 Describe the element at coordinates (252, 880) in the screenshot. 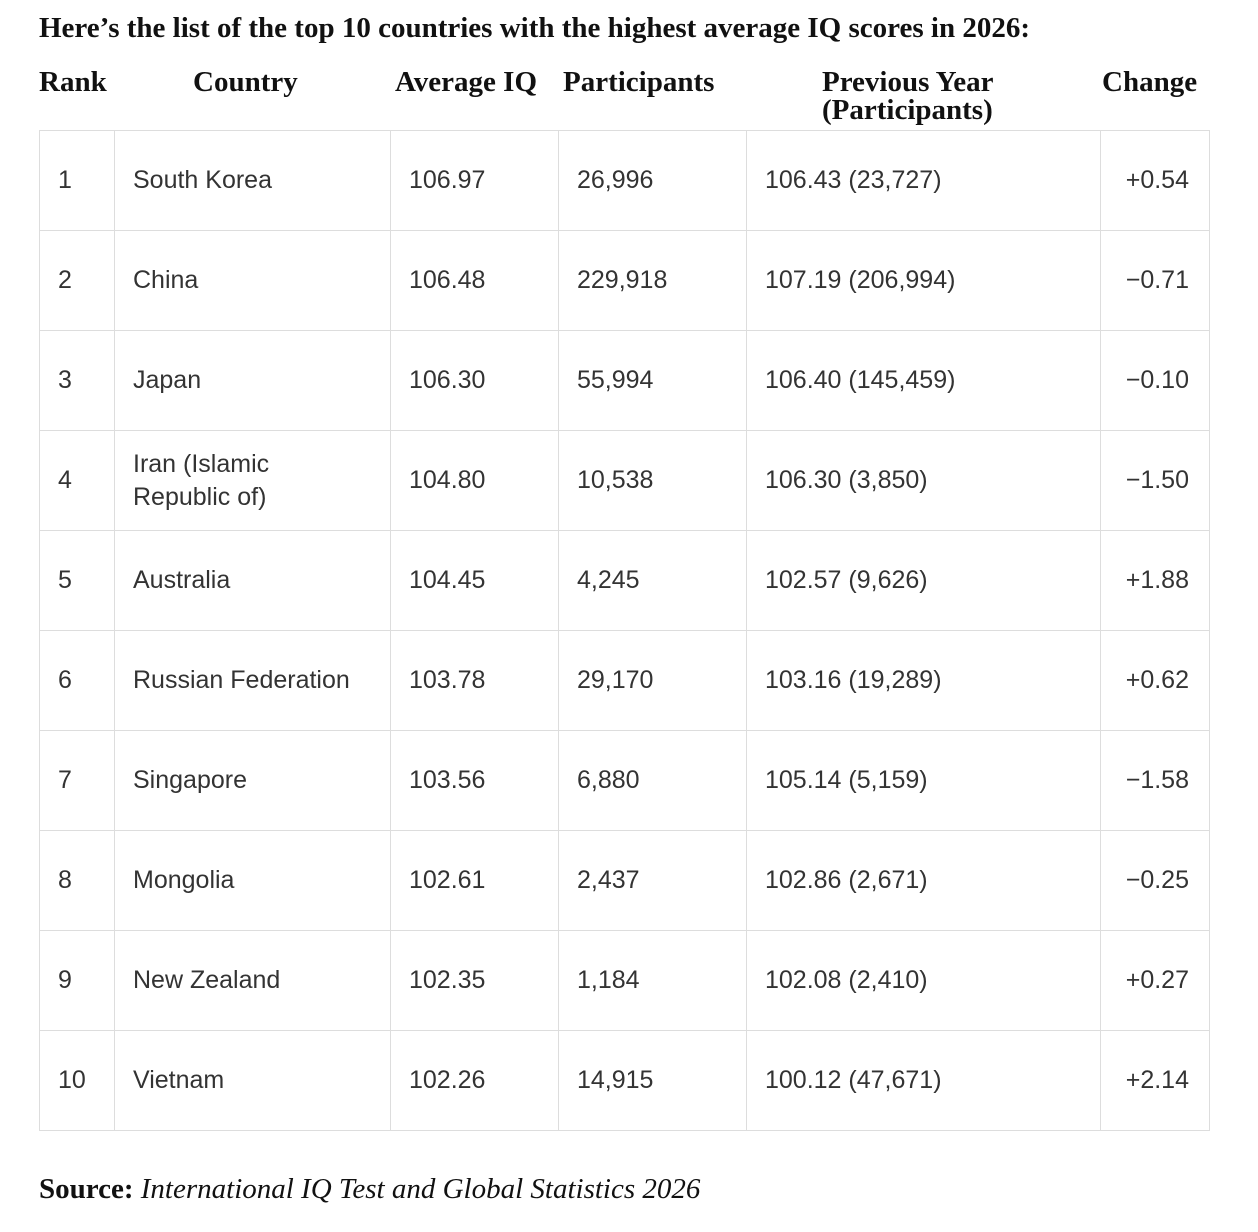

I see `table-cell: Mongolia` at that location.